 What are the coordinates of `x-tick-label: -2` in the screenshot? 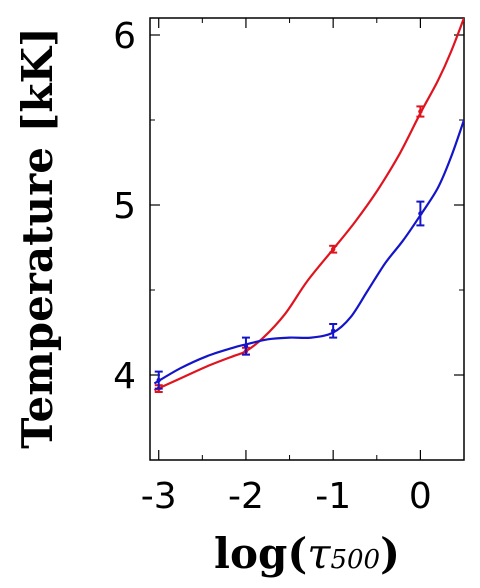 It's located at (246, 496).